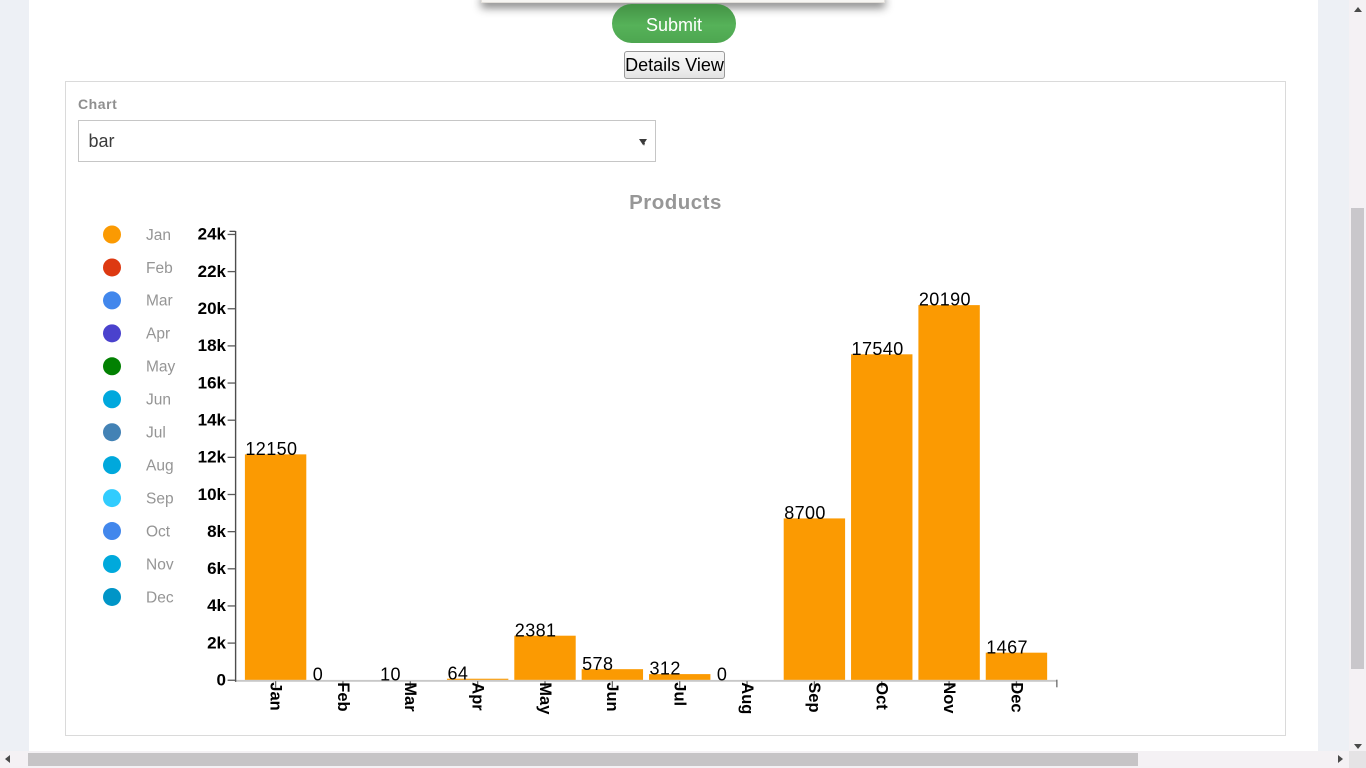 The height and width of the screenshot is (768, 1366). I want to click on svg-text: 10, so click(390, 674).